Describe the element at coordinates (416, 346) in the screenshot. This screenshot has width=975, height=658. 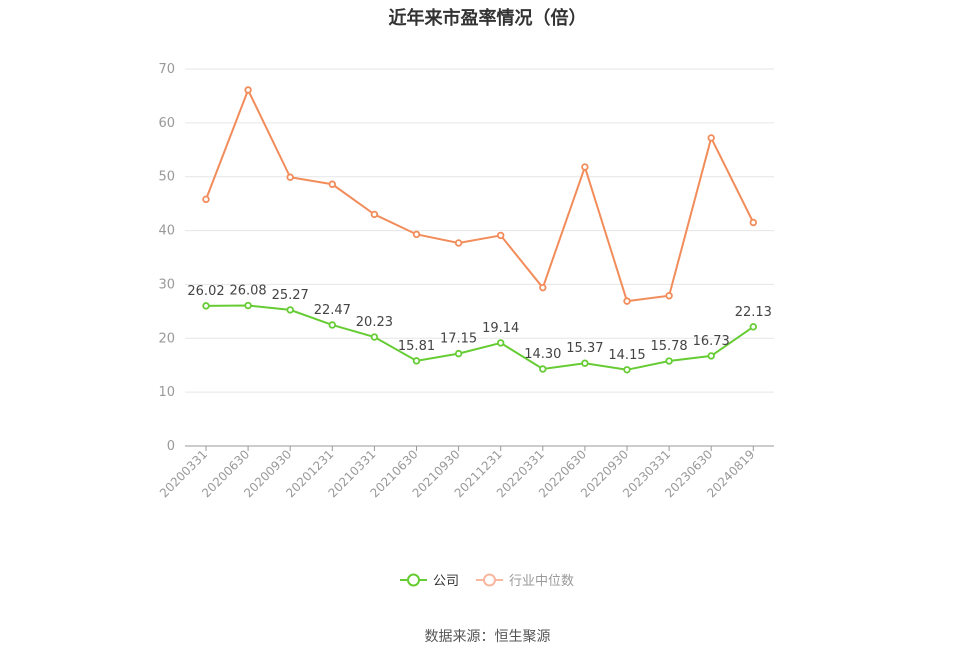
I see `data-label: 15.81` at that location.